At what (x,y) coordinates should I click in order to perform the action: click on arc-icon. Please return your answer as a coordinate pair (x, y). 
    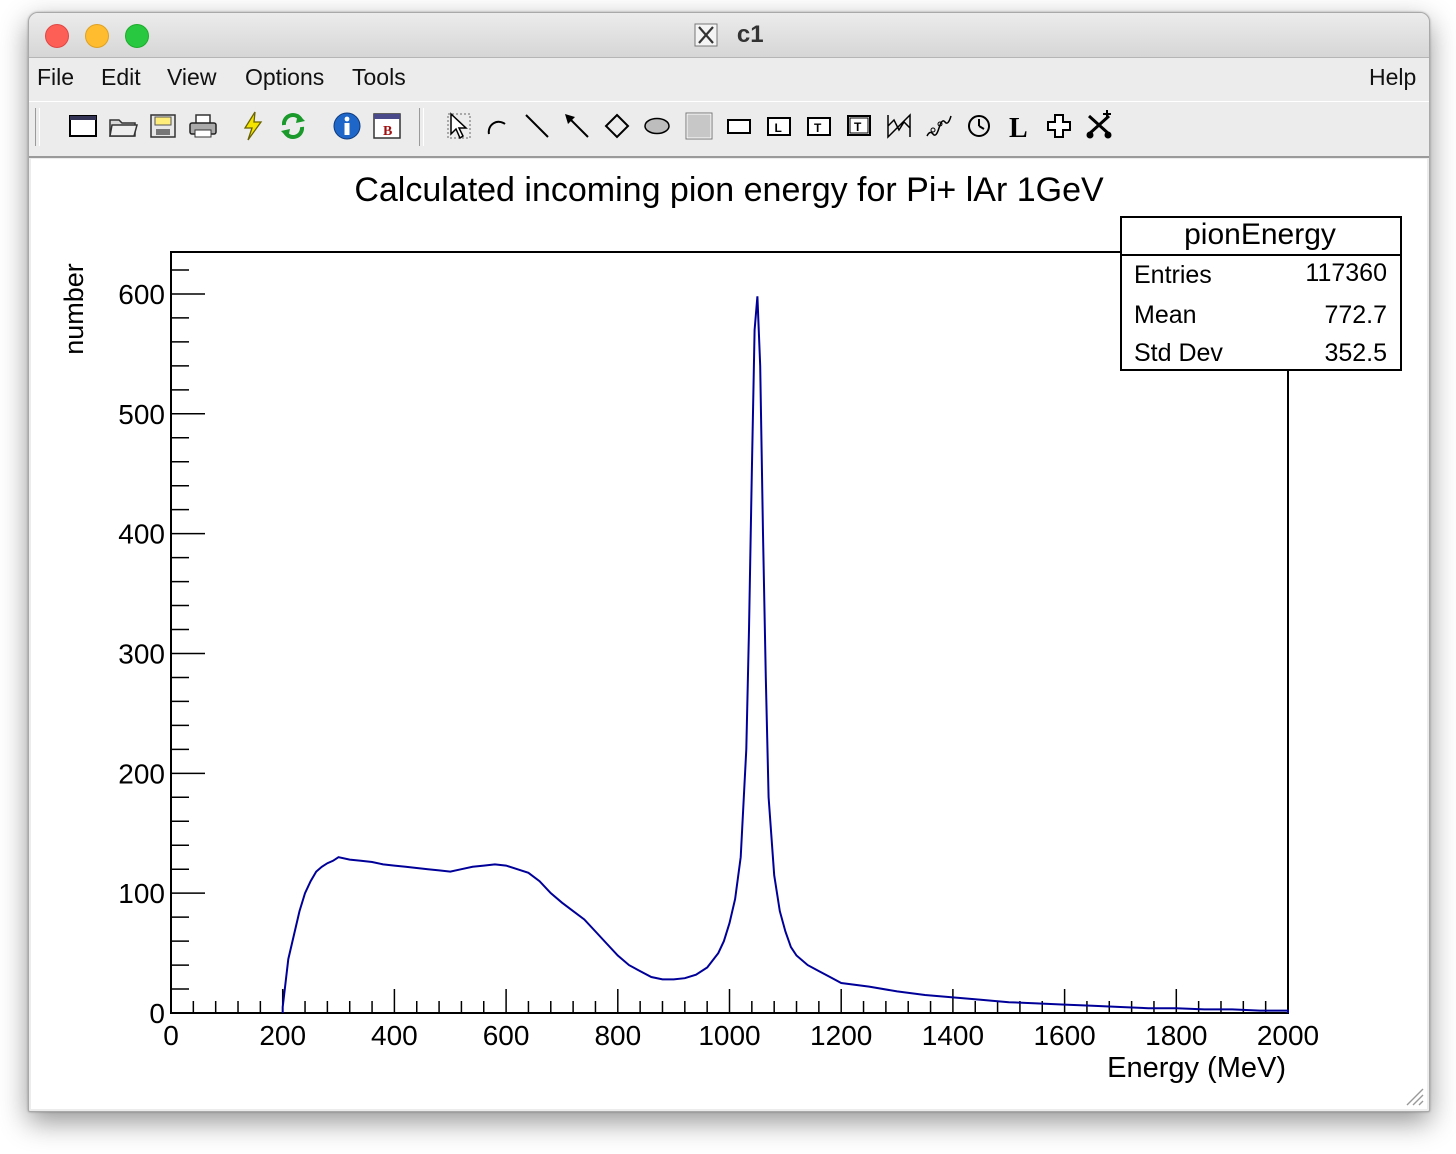
    Looking at the image, I should click on (497, 126).